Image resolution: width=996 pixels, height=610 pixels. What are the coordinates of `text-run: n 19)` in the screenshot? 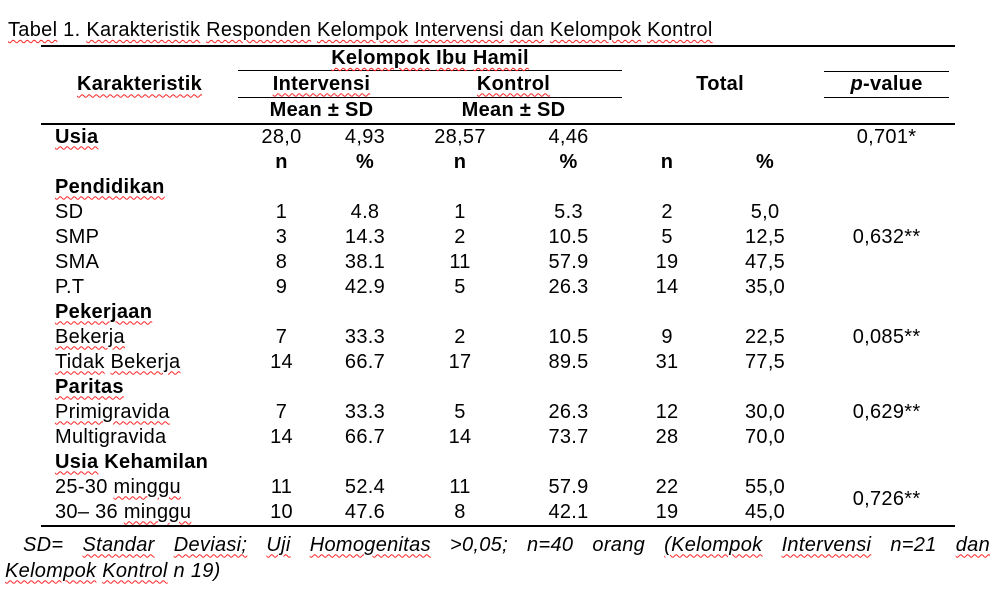 It's located at (194, 570).